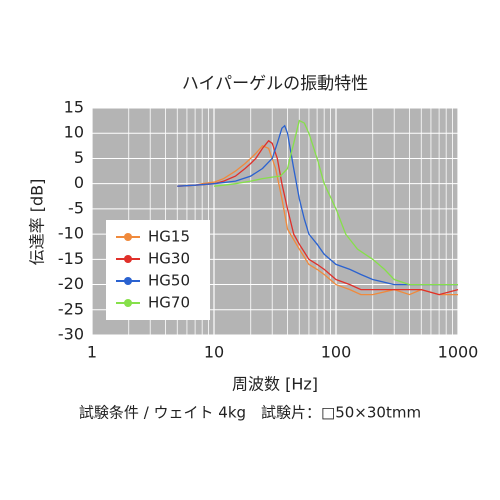 The width and height of the screenshot is (500, 500). What do you see at coordinates (71, 233) in the screenshot?
I see `y-tick-label: -10` at bounding box center [71, 233].